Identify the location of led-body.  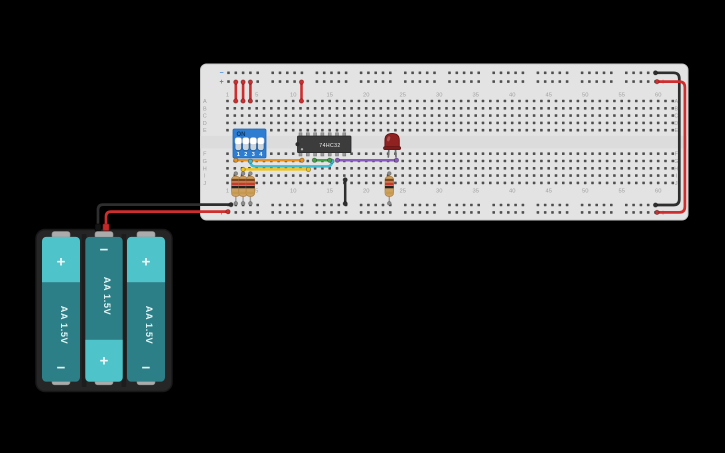
(392, 140).